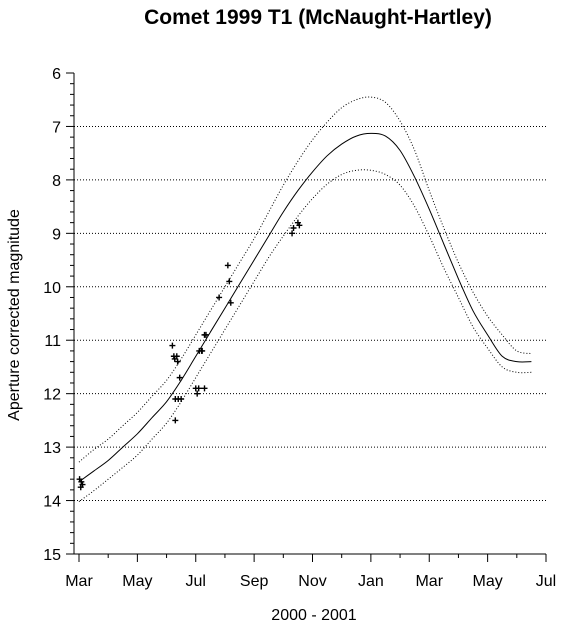  Describe the element at coordinates (52, 448) in the screenshot. I see `y-tick-label: 13` at that location.